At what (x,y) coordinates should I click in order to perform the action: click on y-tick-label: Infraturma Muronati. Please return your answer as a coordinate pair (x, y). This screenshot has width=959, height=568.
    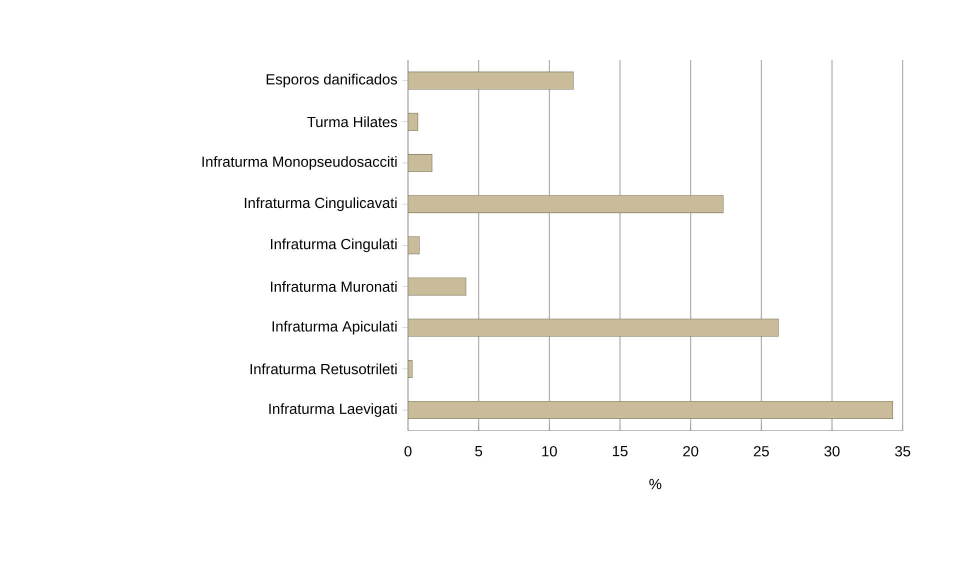
    Looking at the image, I should click on (333, 286).